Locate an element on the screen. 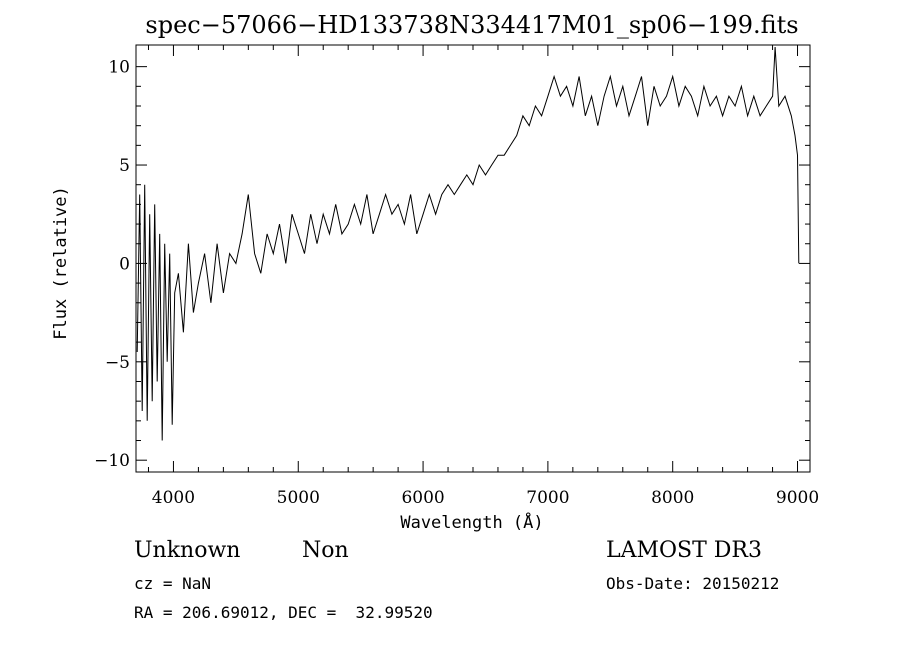 Image resolution: width=900 pixels, height=649 pixels. y-tick-label: 5 is located at coordinates (124, 166).